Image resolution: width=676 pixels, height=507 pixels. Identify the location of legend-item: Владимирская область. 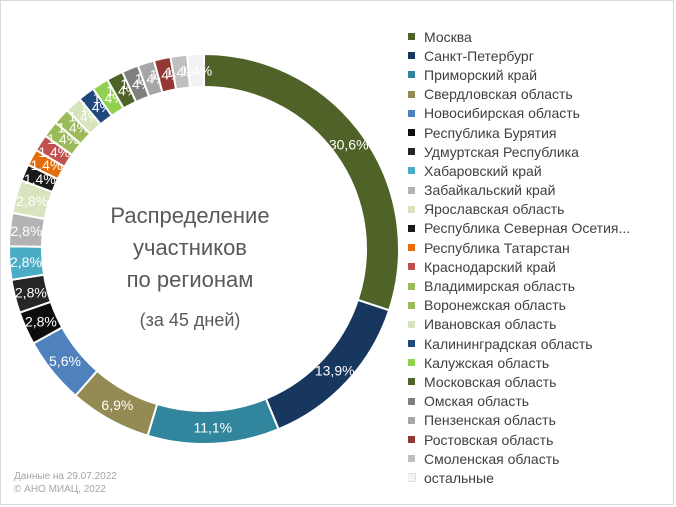
(539, 285).